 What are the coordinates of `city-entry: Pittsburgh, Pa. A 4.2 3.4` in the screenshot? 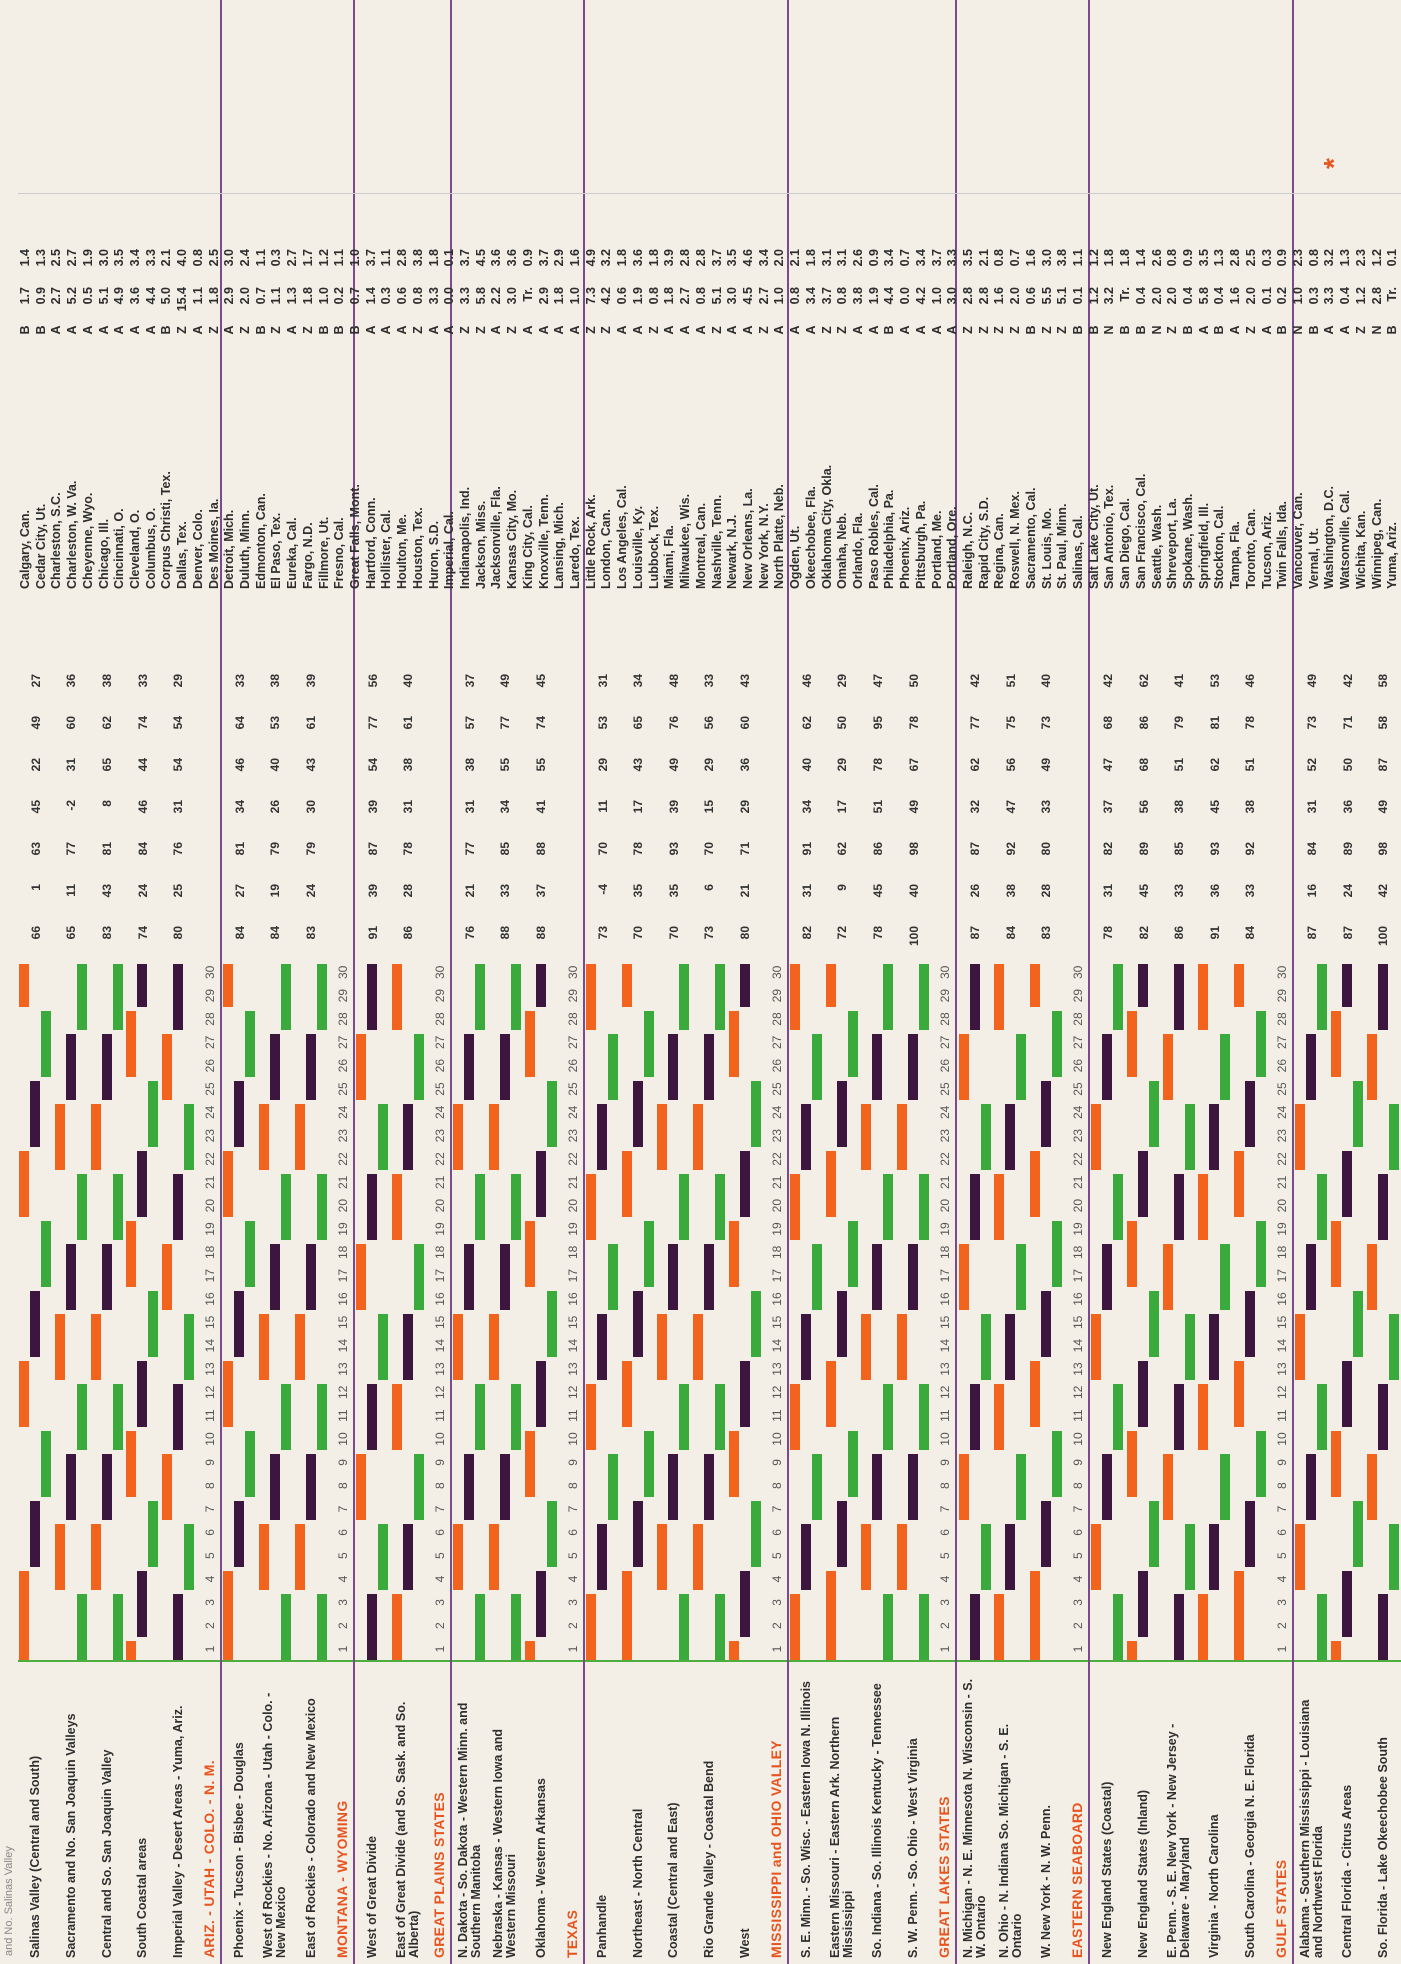 It's located at (922, 419).